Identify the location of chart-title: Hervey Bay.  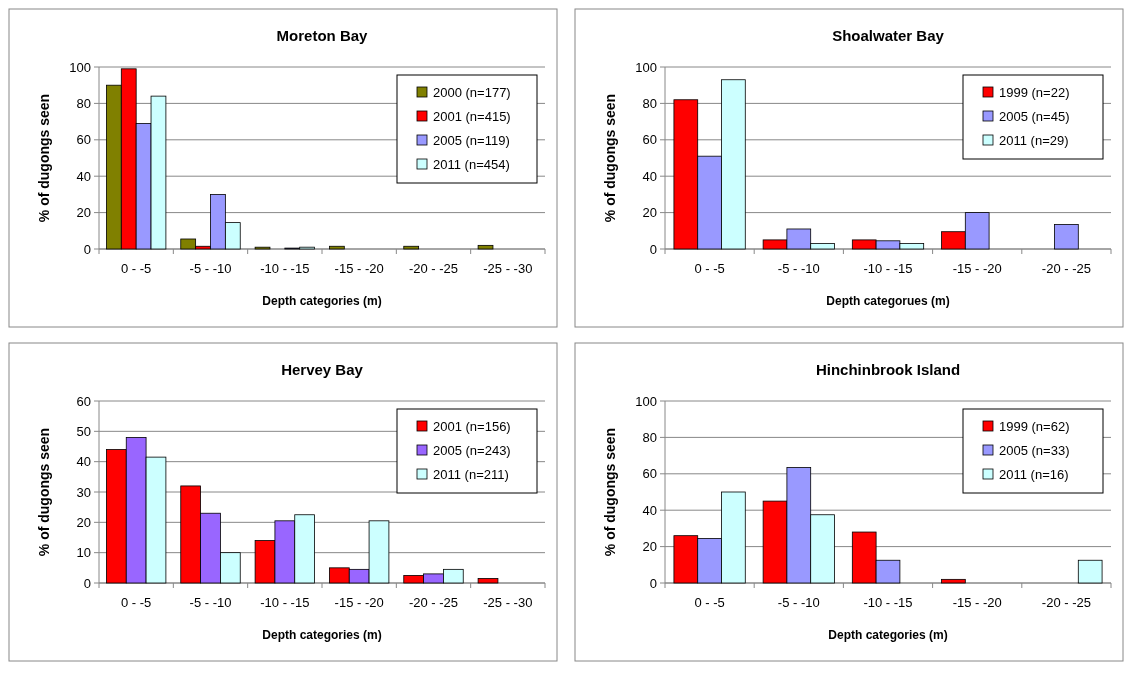
(322, 369).